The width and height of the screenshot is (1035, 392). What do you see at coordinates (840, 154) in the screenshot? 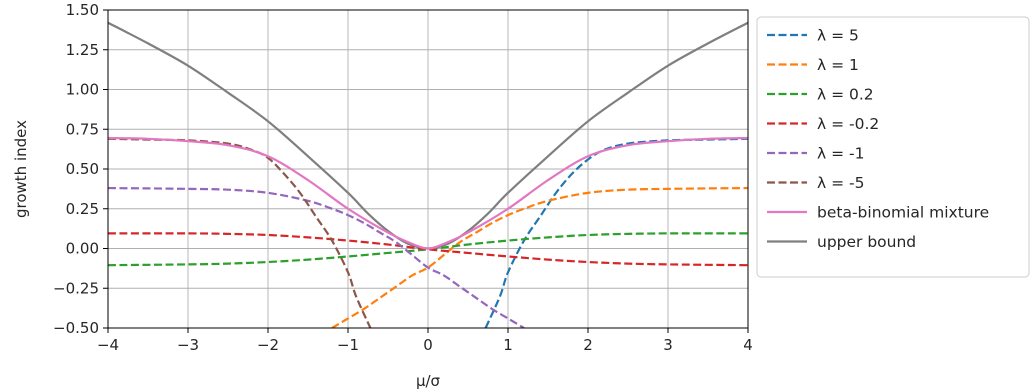
I see `legend-label: λ = -1` at bounding box center [840, 154].